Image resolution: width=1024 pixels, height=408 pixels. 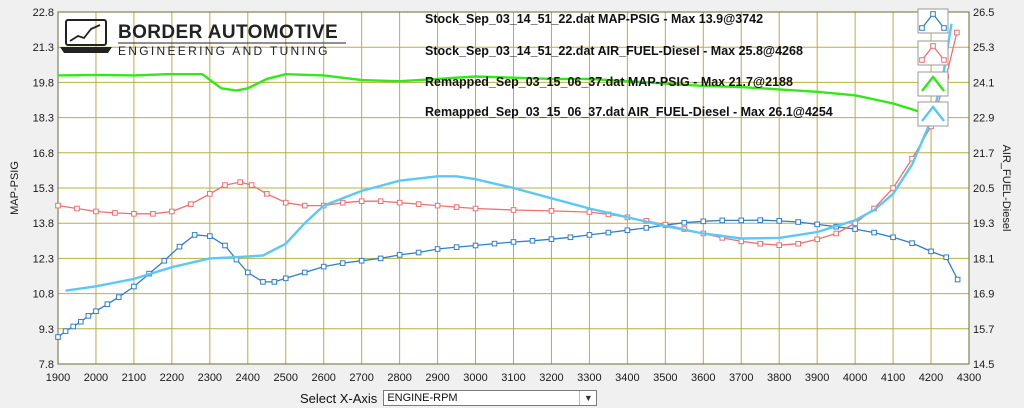 I want to click on y2-tick-label: 22.9, so click(x=983, y=119).